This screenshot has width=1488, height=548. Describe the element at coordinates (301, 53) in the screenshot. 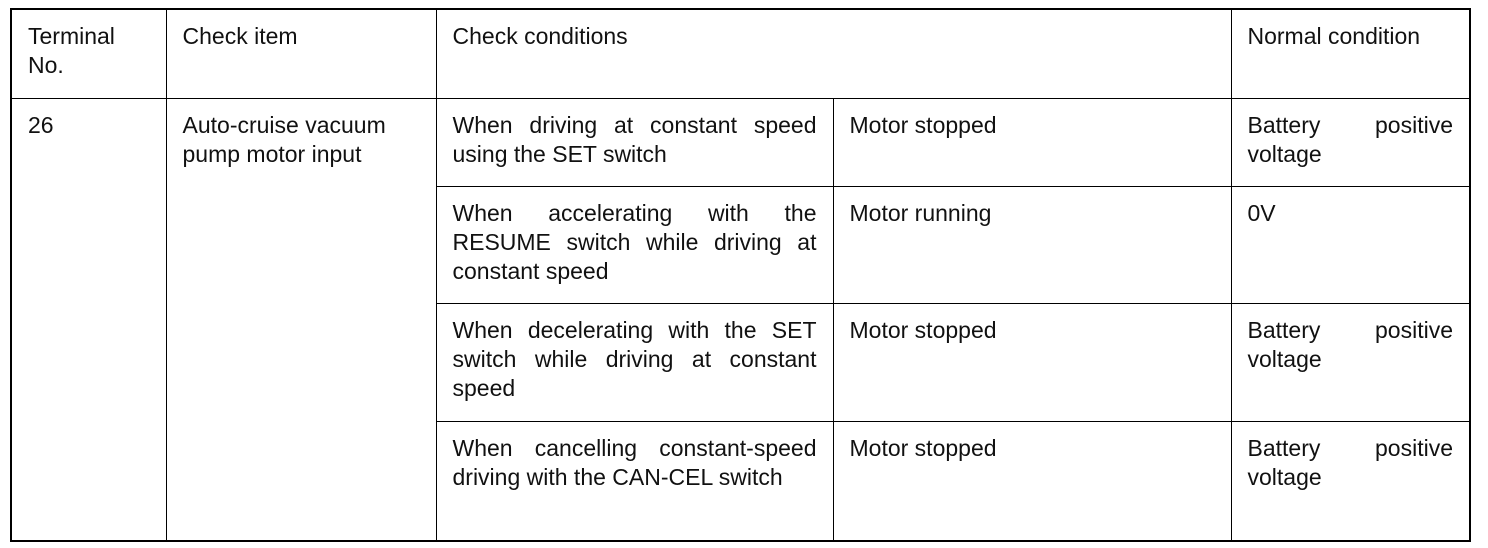

I see `header-check-item: Check item` at that location.